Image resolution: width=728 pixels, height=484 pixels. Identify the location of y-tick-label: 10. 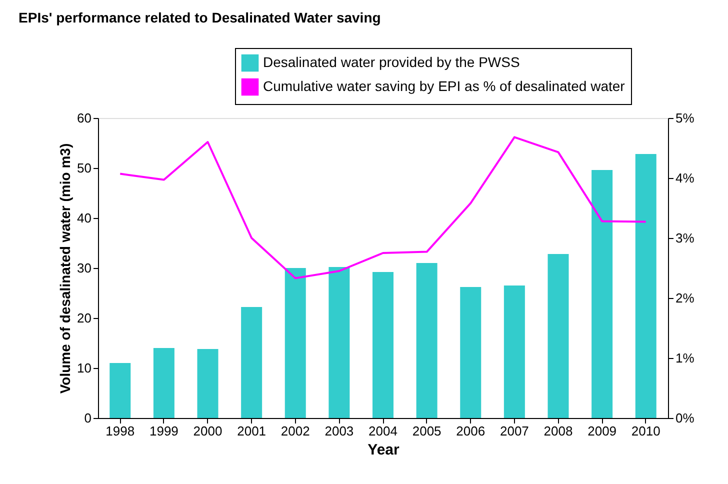
(84, 368).